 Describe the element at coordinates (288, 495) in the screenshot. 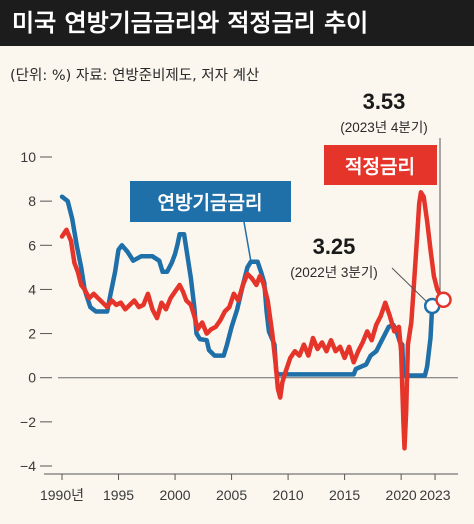

I see `x-tick-label: 2010` at that location.